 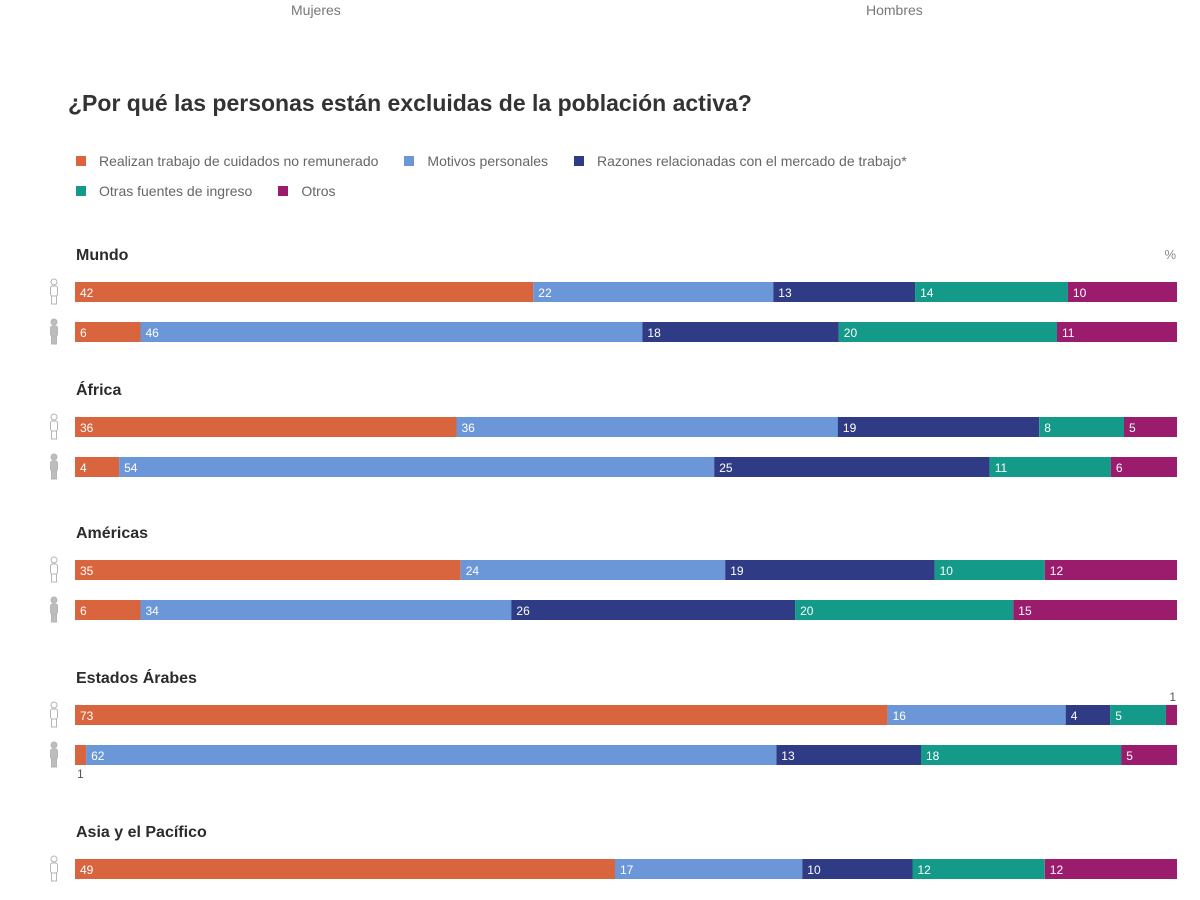 What do you see at coordinates (900, 716) in the screenshot?
I see `data-label: 16` at bounding box center [900, 716].